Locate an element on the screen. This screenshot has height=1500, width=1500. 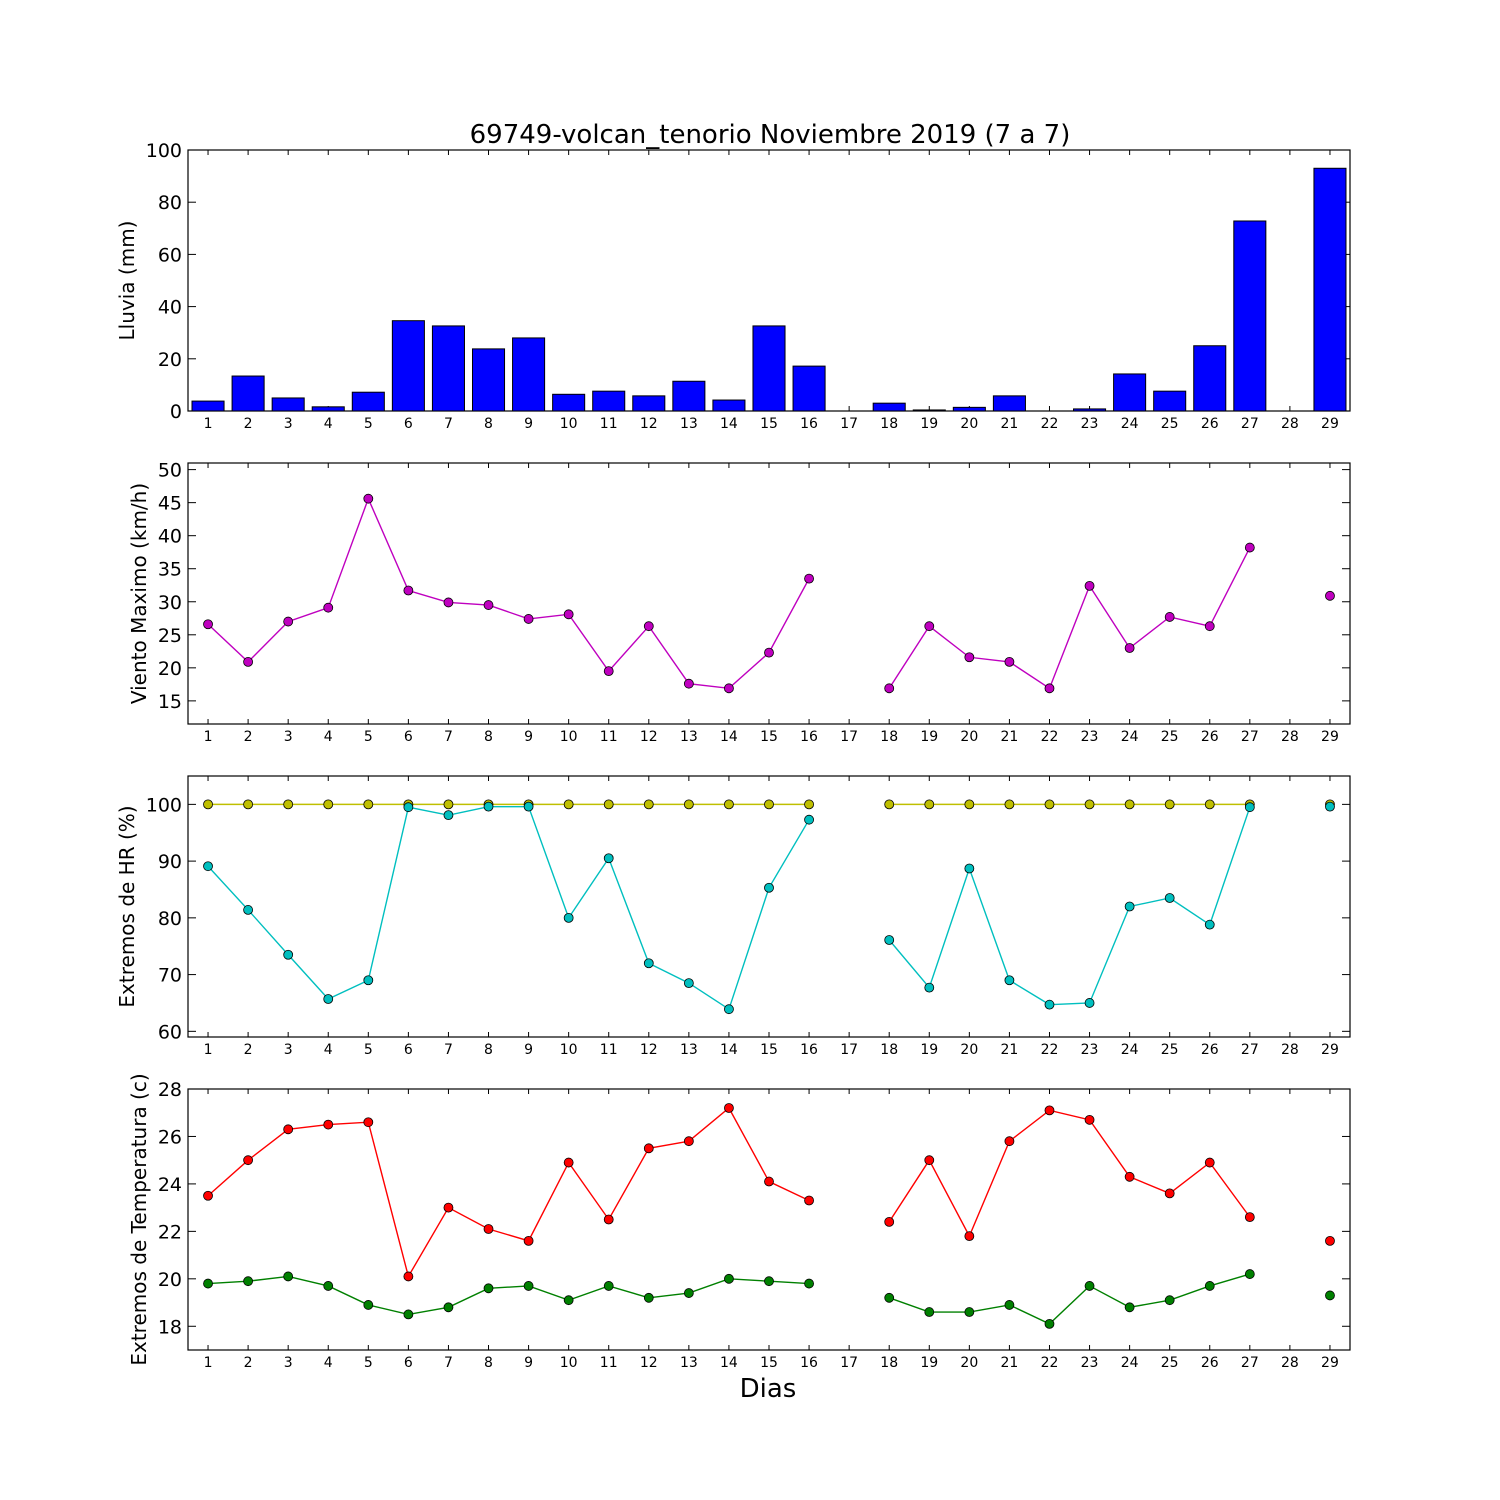
humidity-xtick-label: 12 is located at coordinates (649, 1050).